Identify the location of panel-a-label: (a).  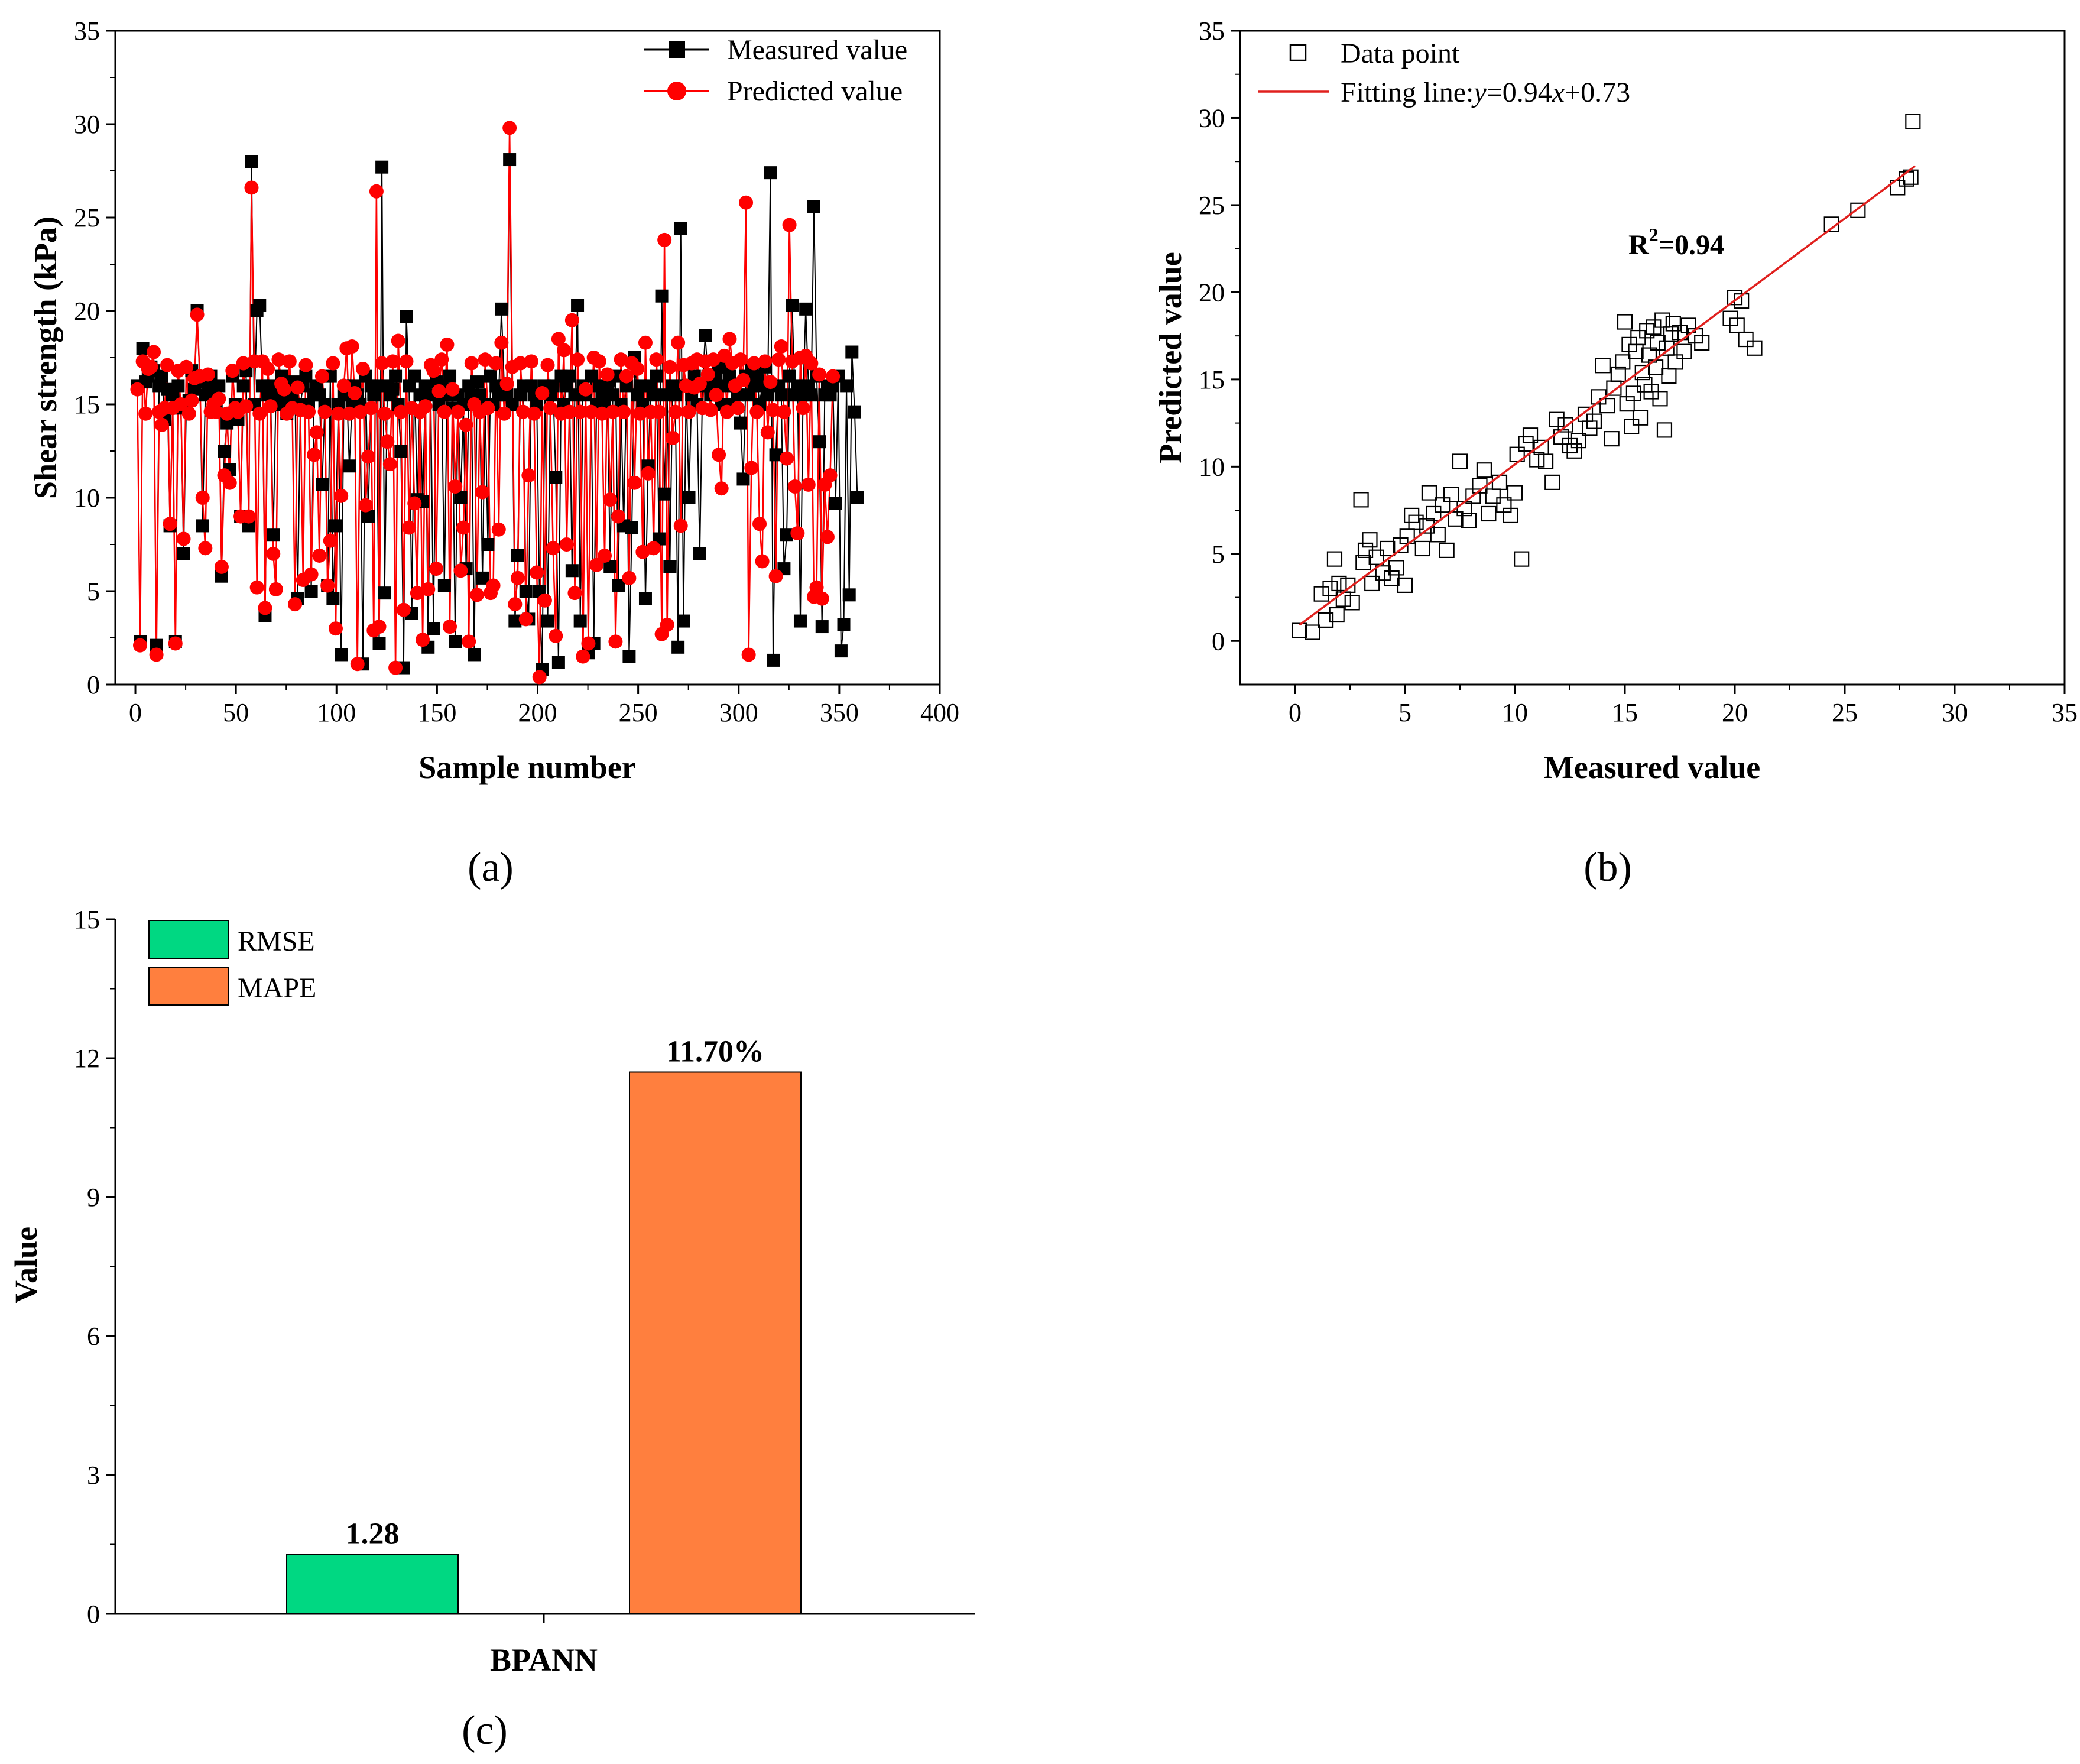
(491, 867).